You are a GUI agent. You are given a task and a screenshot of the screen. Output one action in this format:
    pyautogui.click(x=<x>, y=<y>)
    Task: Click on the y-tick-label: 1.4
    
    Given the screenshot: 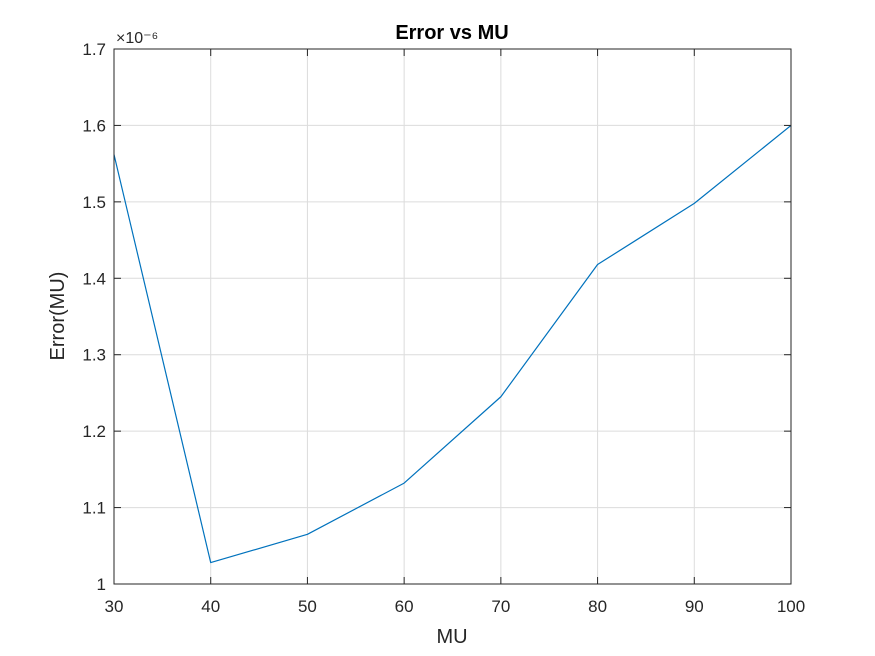 What is the action you would take?
    pyautogui.click(x=94, y=278)
    